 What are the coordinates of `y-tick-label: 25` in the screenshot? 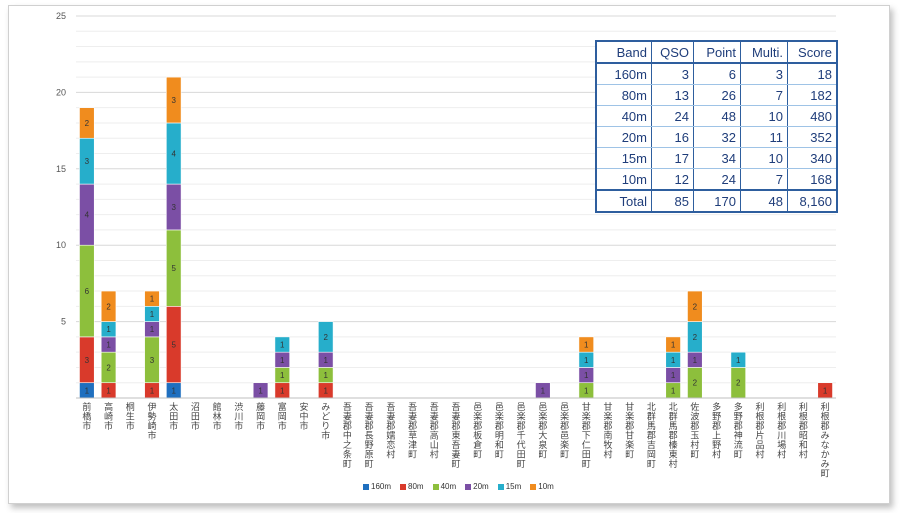 It's located at (61, 16).